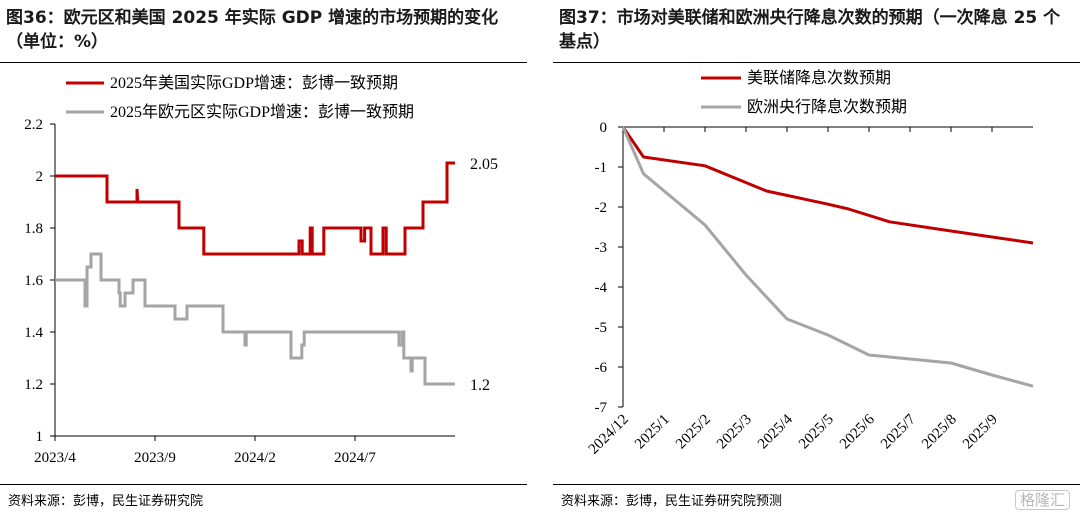 The width and height of the screenshot is (1080, 518). Describe the element at coordinates (601, 368) in the screenshot. I see `y-tick-label: -6` at that location.